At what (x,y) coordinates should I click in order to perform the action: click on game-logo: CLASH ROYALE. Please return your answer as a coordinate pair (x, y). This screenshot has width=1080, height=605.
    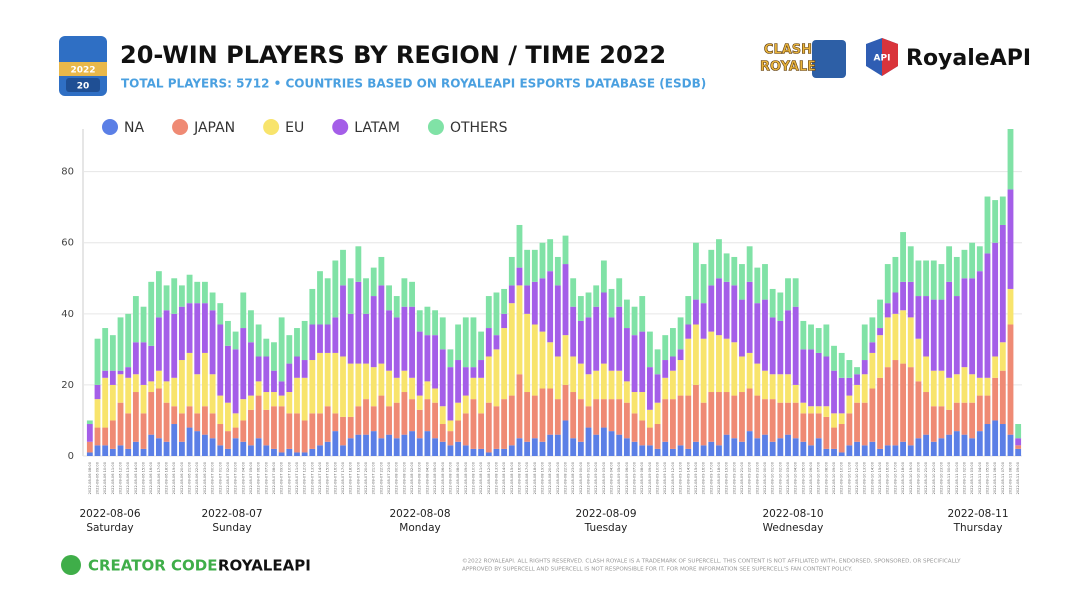
    Looking at the image, I should click on (803, 59).